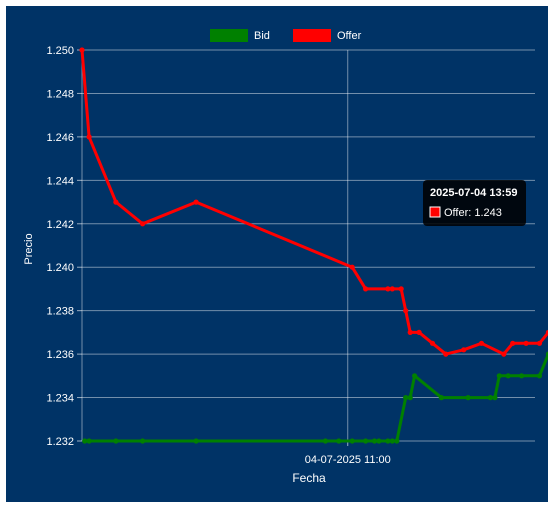  What do you see at coordinates (262, 36) in the screenshot?
I see `legend-label: Bid` at bounding box center [262, 36].